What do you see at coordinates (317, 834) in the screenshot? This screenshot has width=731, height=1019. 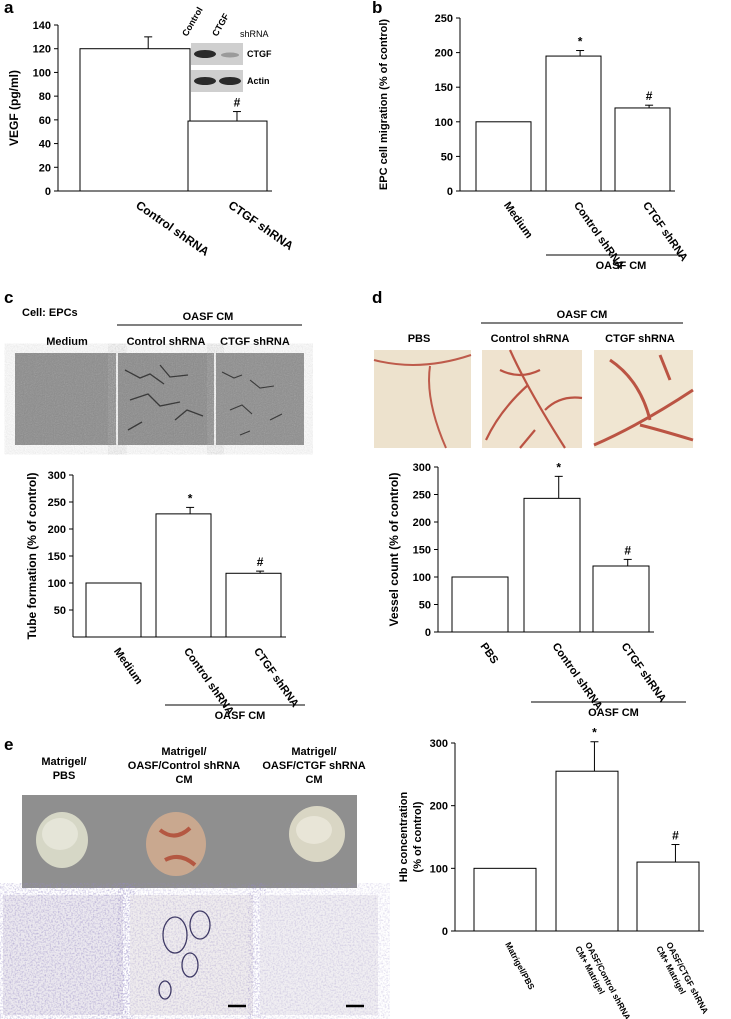 I see `plug-ctgf-shrna` at bounding box center [317, 834].